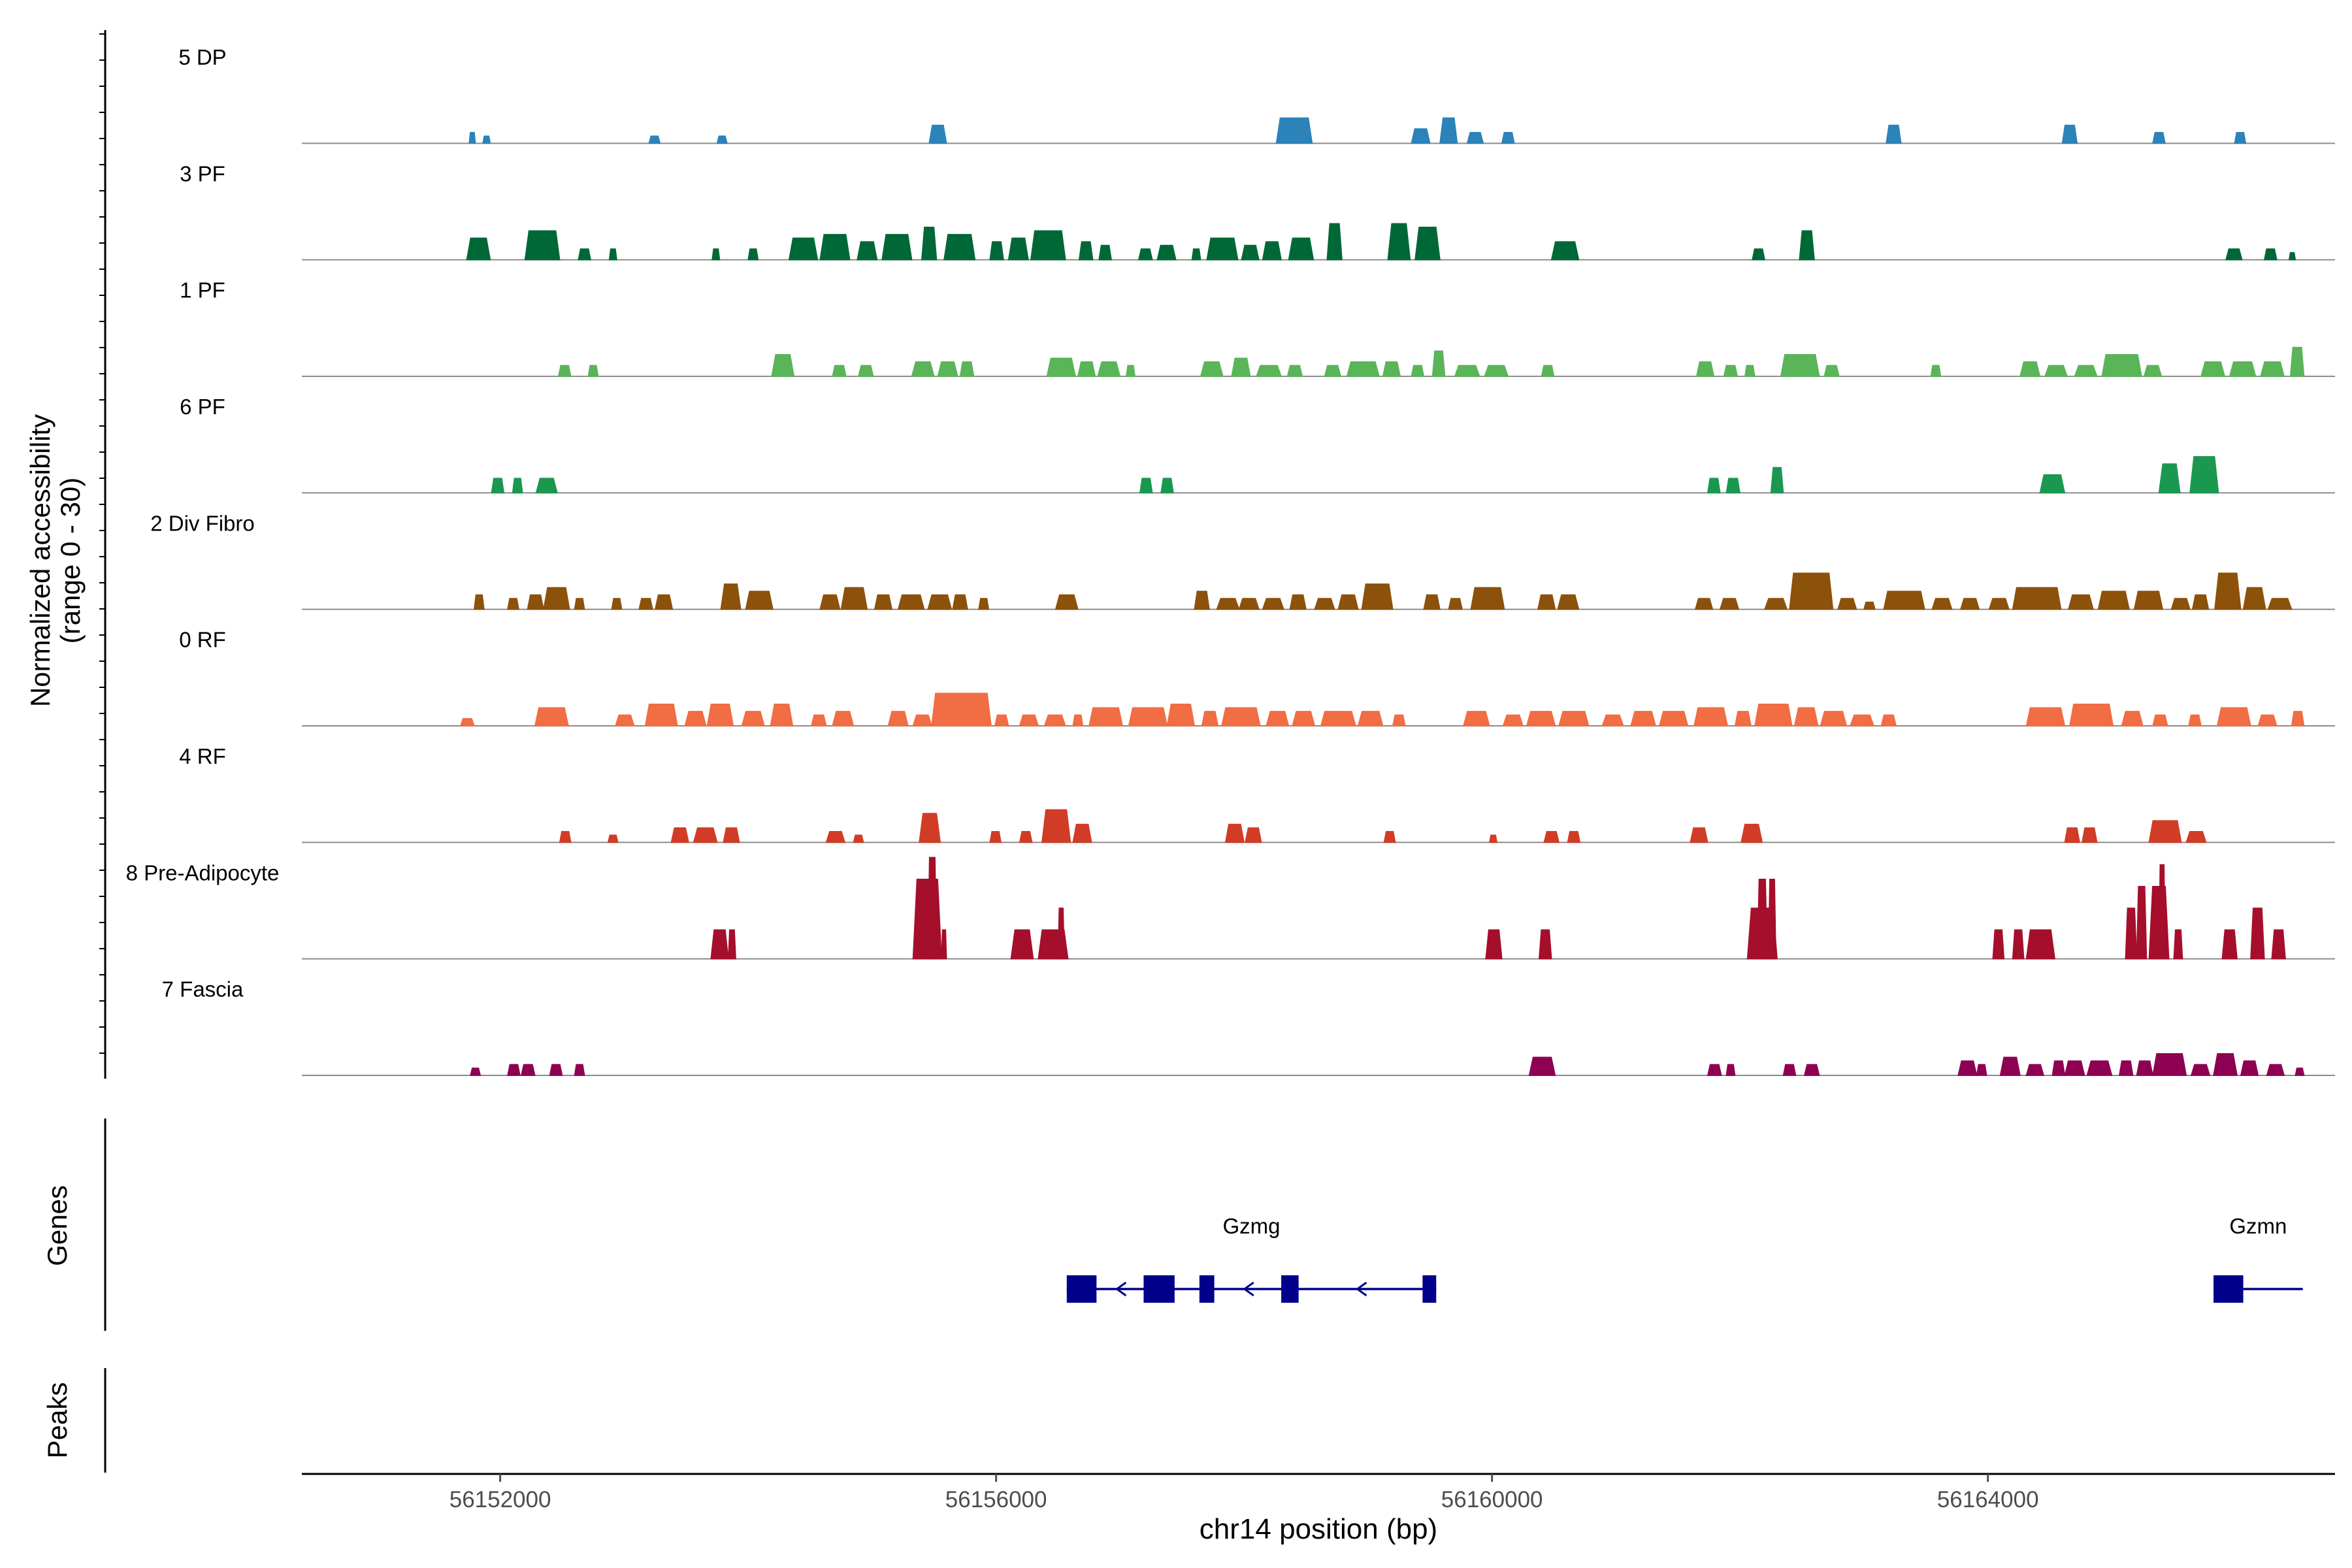  What do you see at coordinates (1248, 1289) in the screenshot?
I see `strand-arrow` at bounding box center [1248, 1289].